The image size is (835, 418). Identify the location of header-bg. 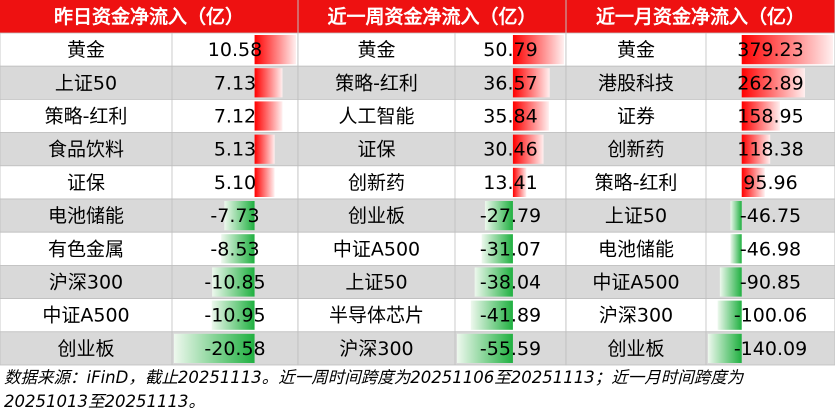
(417, 16).